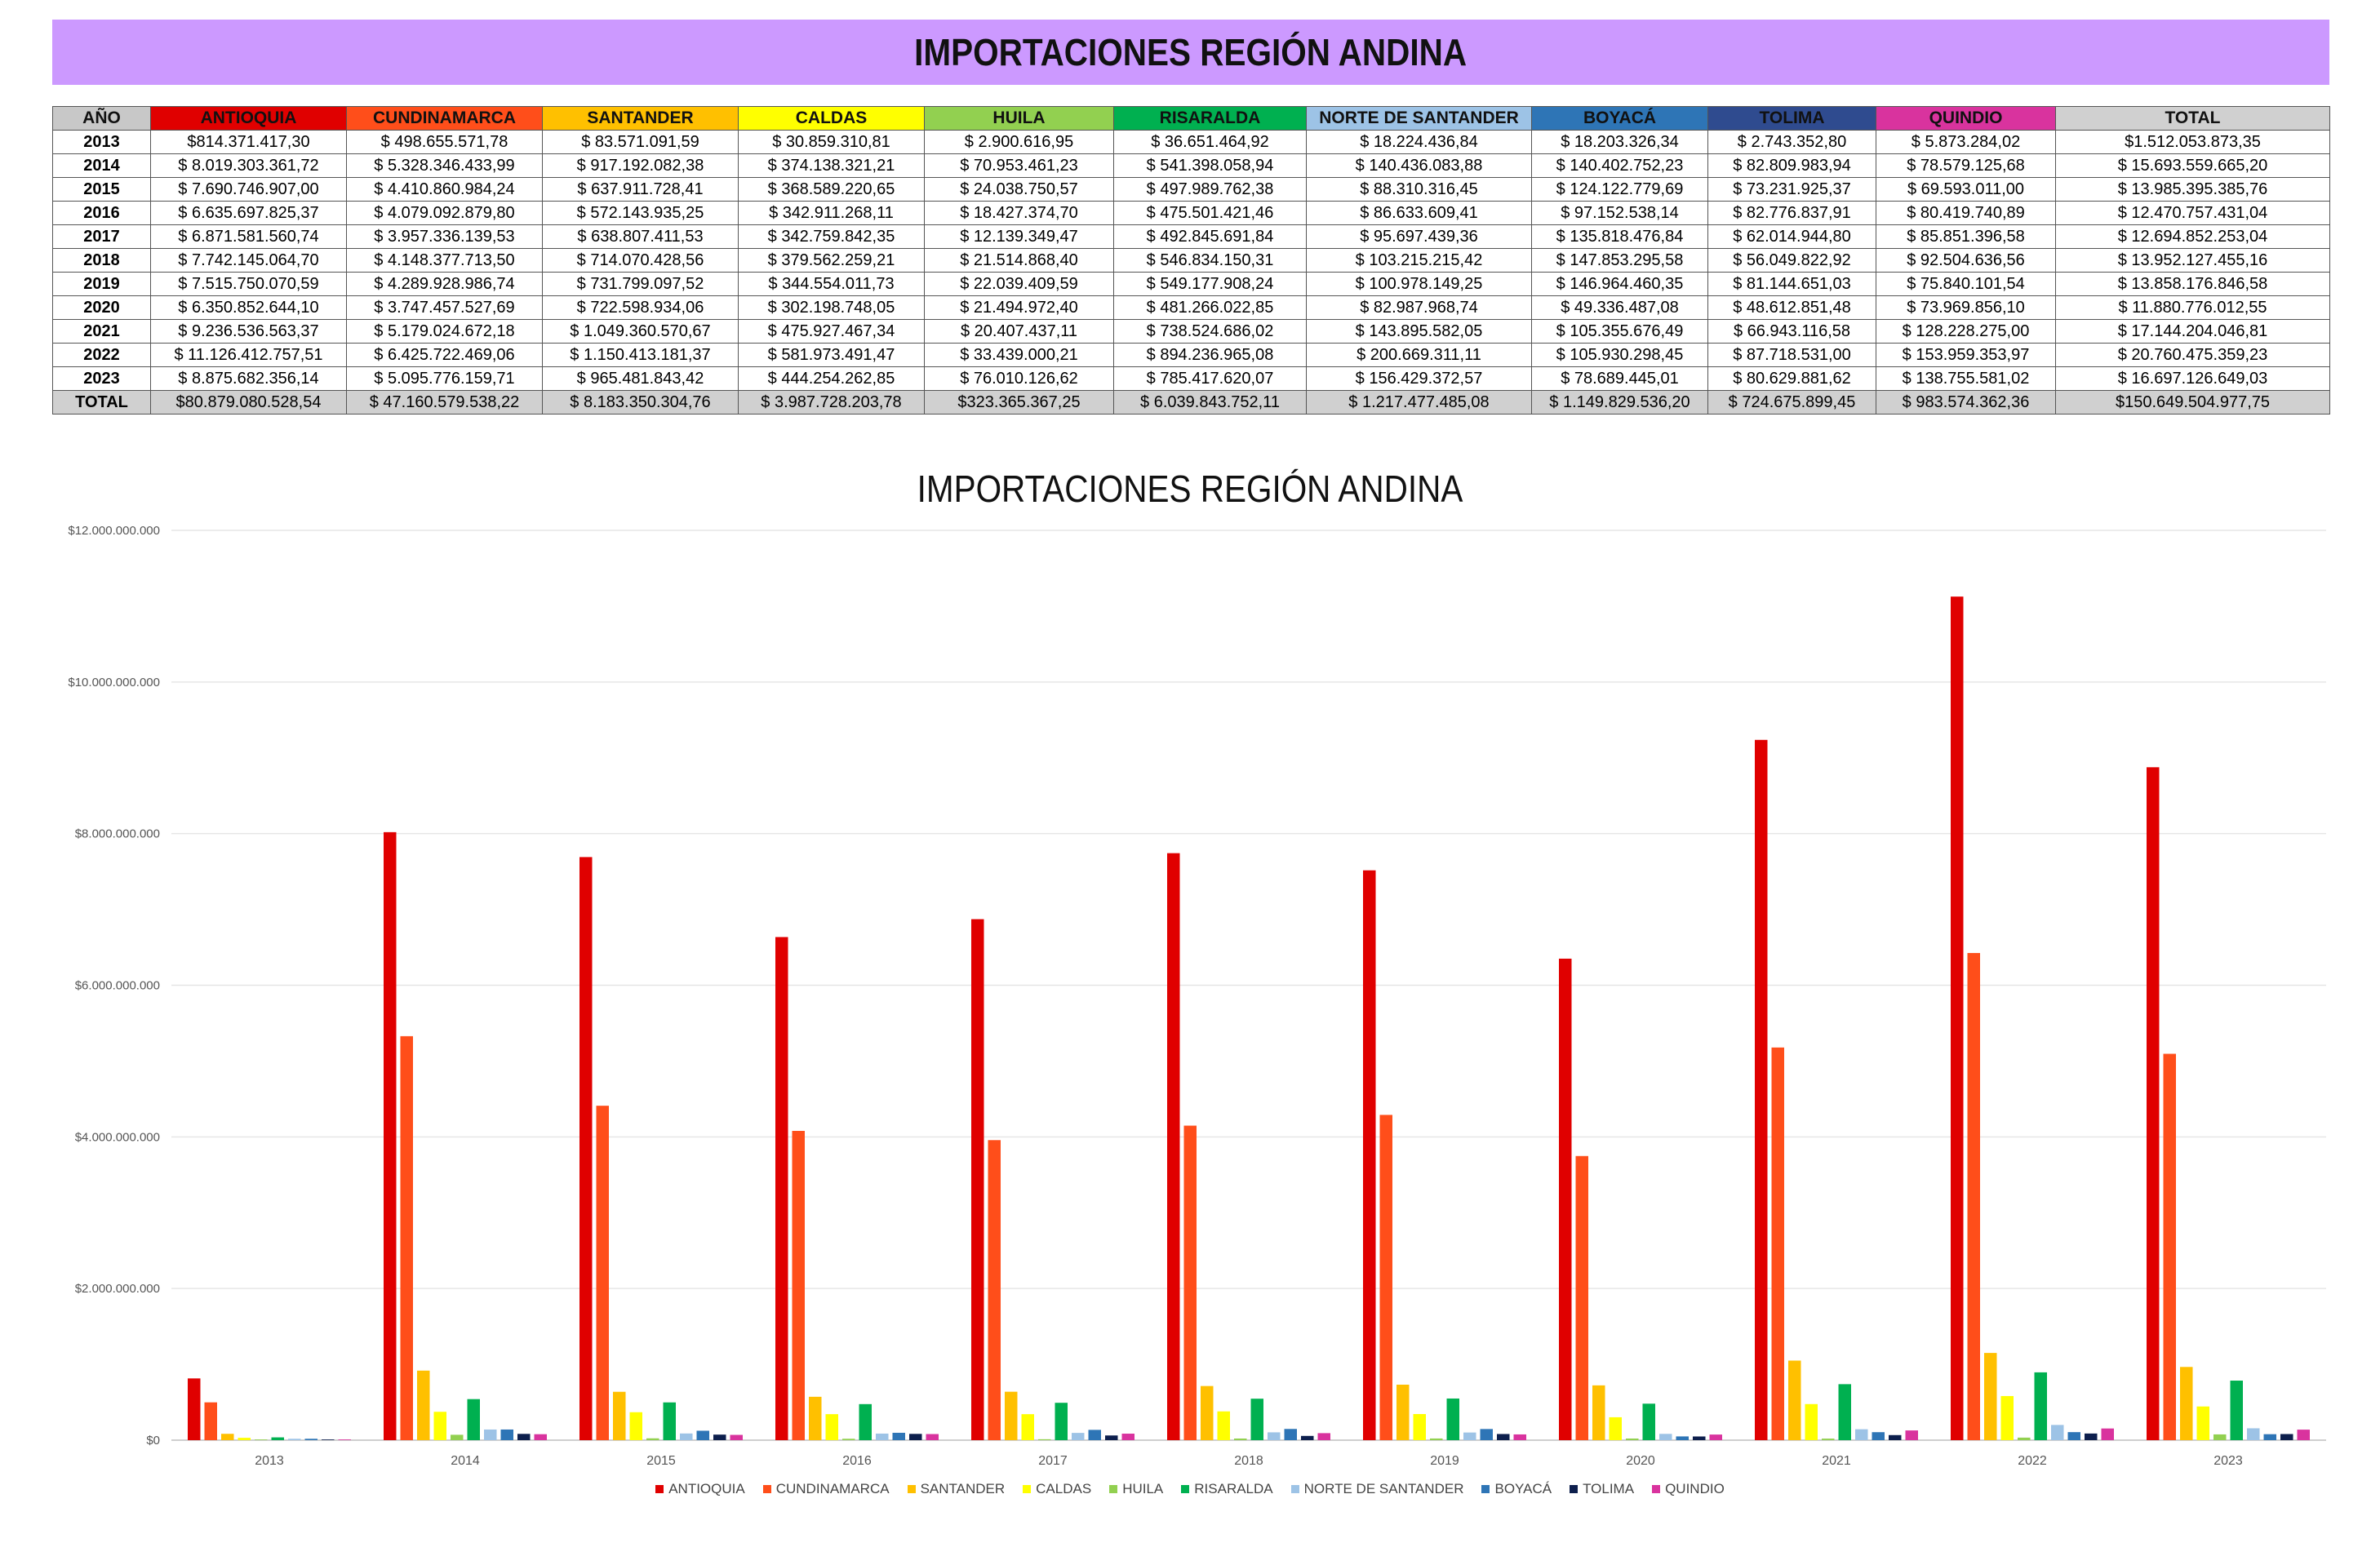 This screenshot has height=1565, width=2380. I want to click on value-cell: $ 73.969.856,10, so click(1966, 307).